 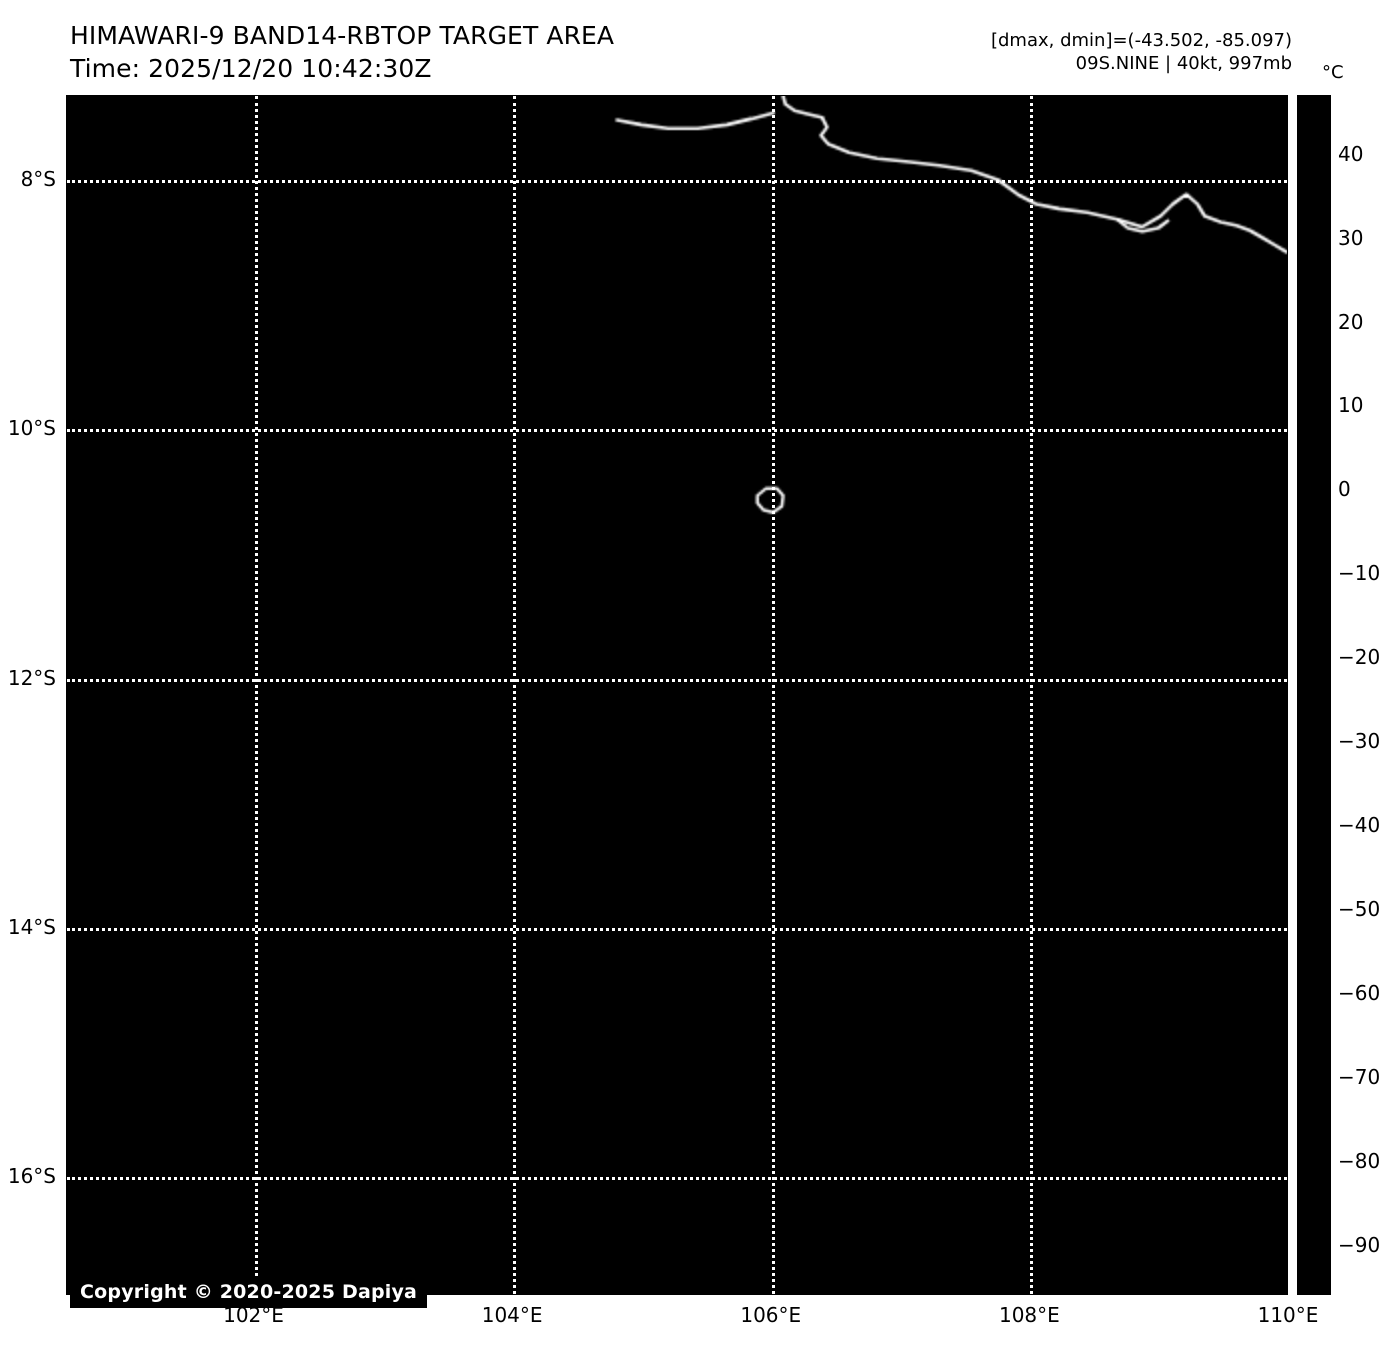 I want to click on colorbar-tick-label: −20, so click(x=1359, y=657).